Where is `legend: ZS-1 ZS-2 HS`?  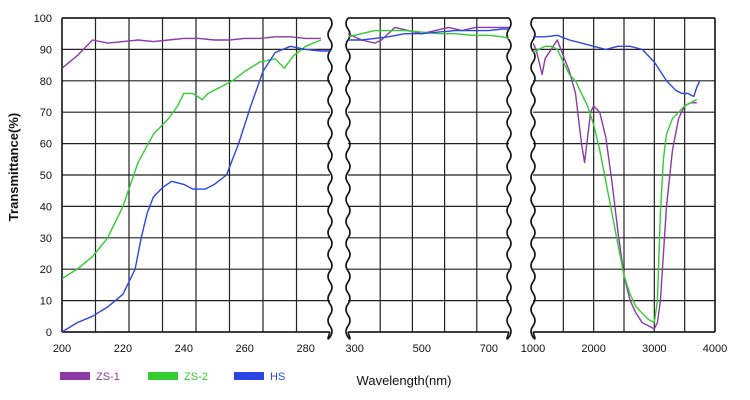 legend: ZS-1 ZS-2 HS is located at coordinates (172, 377).